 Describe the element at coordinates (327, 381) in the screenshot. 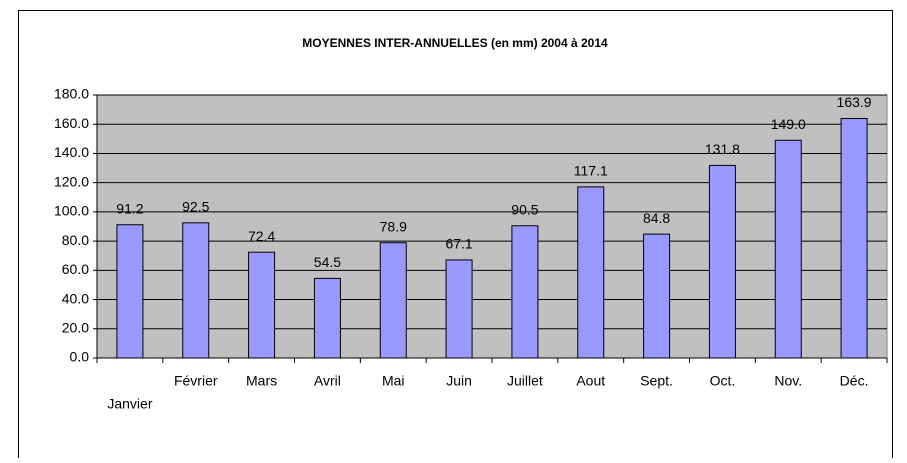

I see `x-tick-label: Avril` at that location.